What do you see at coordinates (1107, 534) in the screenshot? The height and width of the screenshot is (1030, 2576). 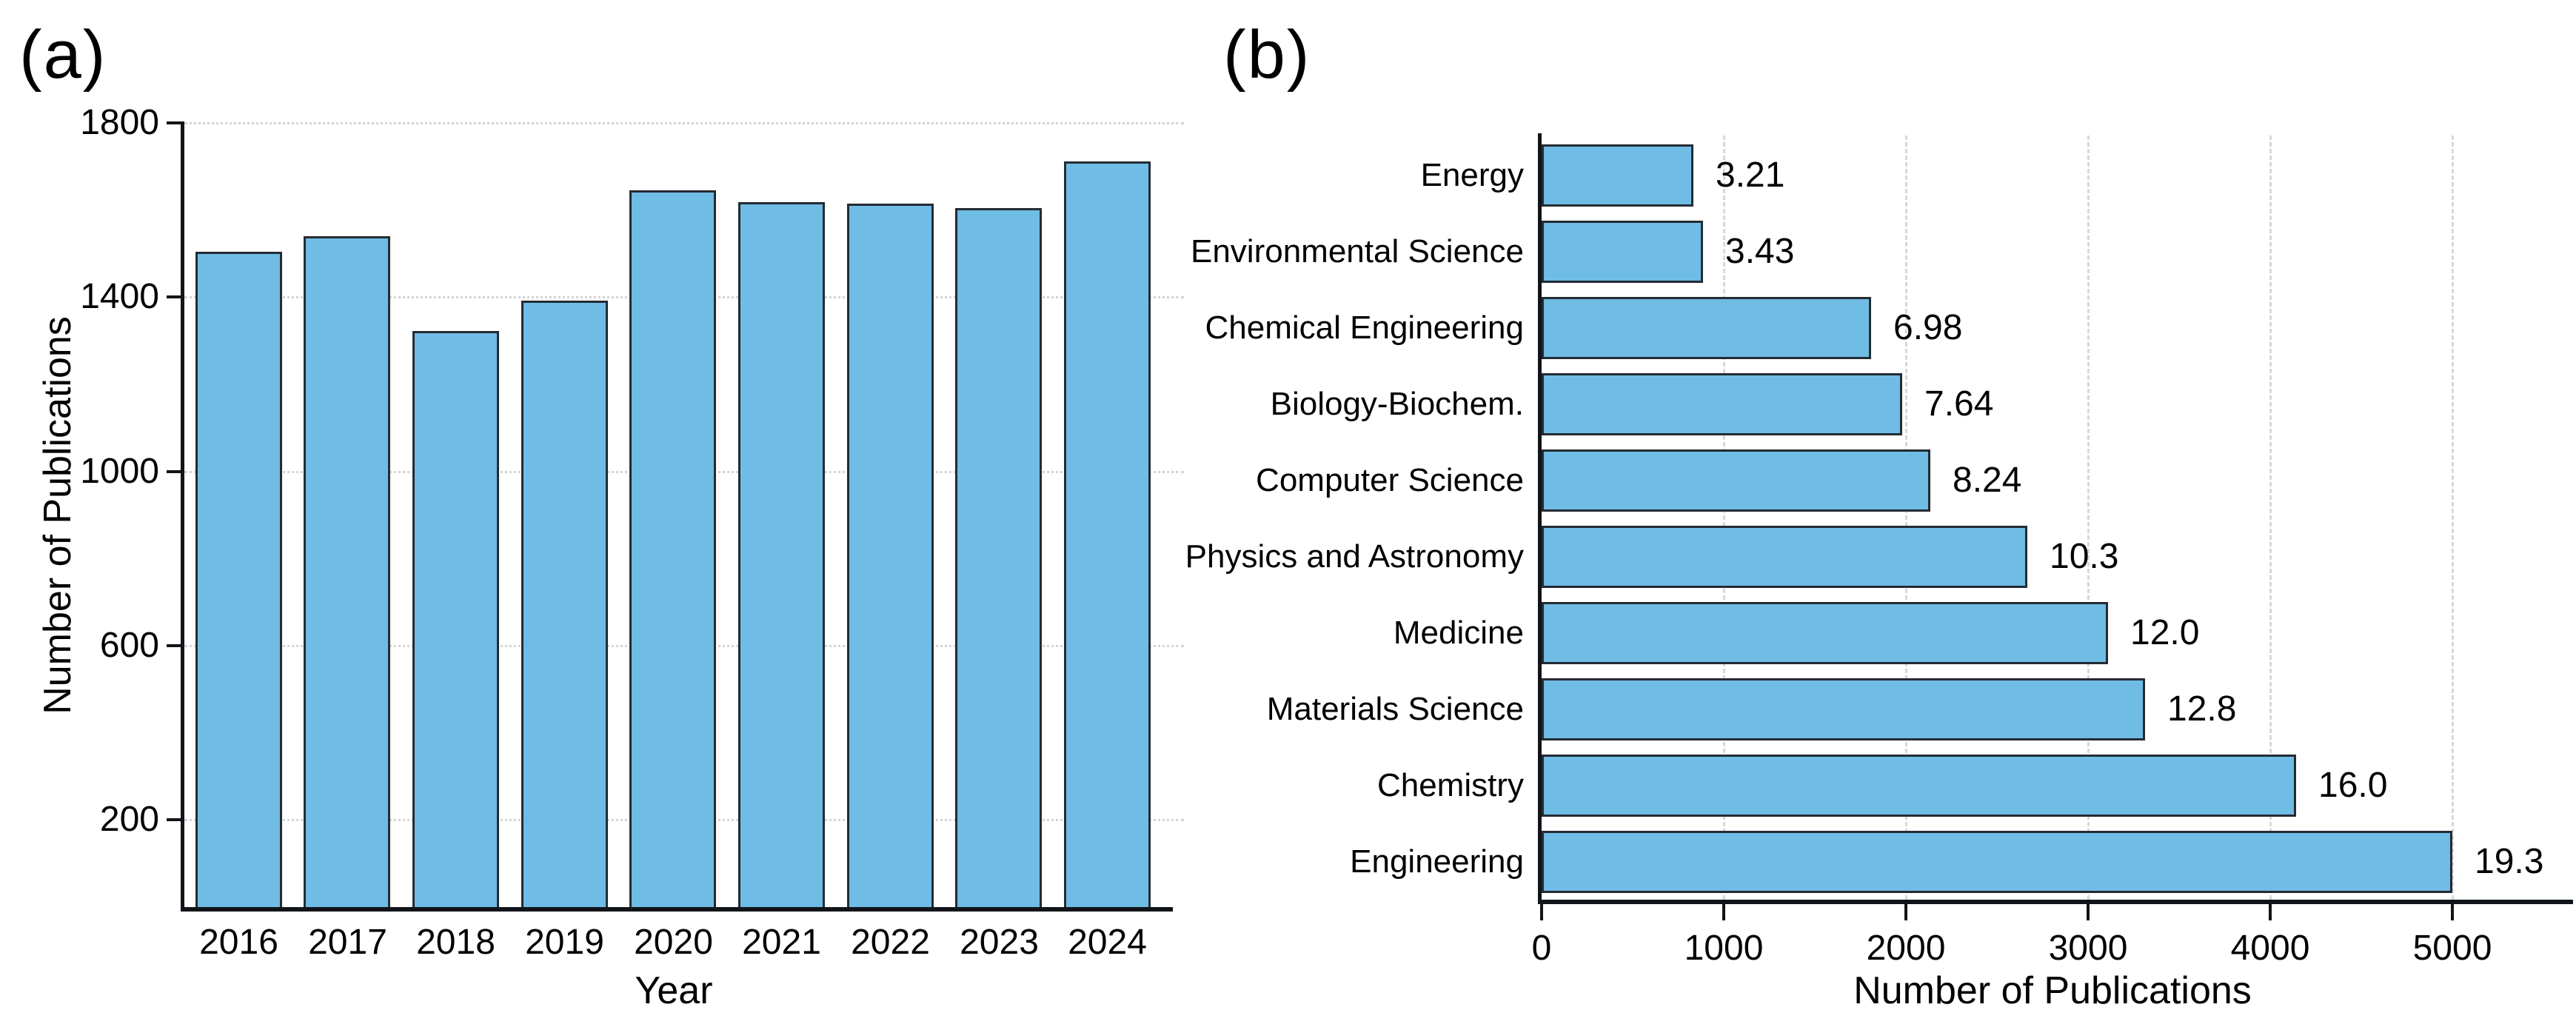 I see `bar-2024` at bounding box center [1107, 534].